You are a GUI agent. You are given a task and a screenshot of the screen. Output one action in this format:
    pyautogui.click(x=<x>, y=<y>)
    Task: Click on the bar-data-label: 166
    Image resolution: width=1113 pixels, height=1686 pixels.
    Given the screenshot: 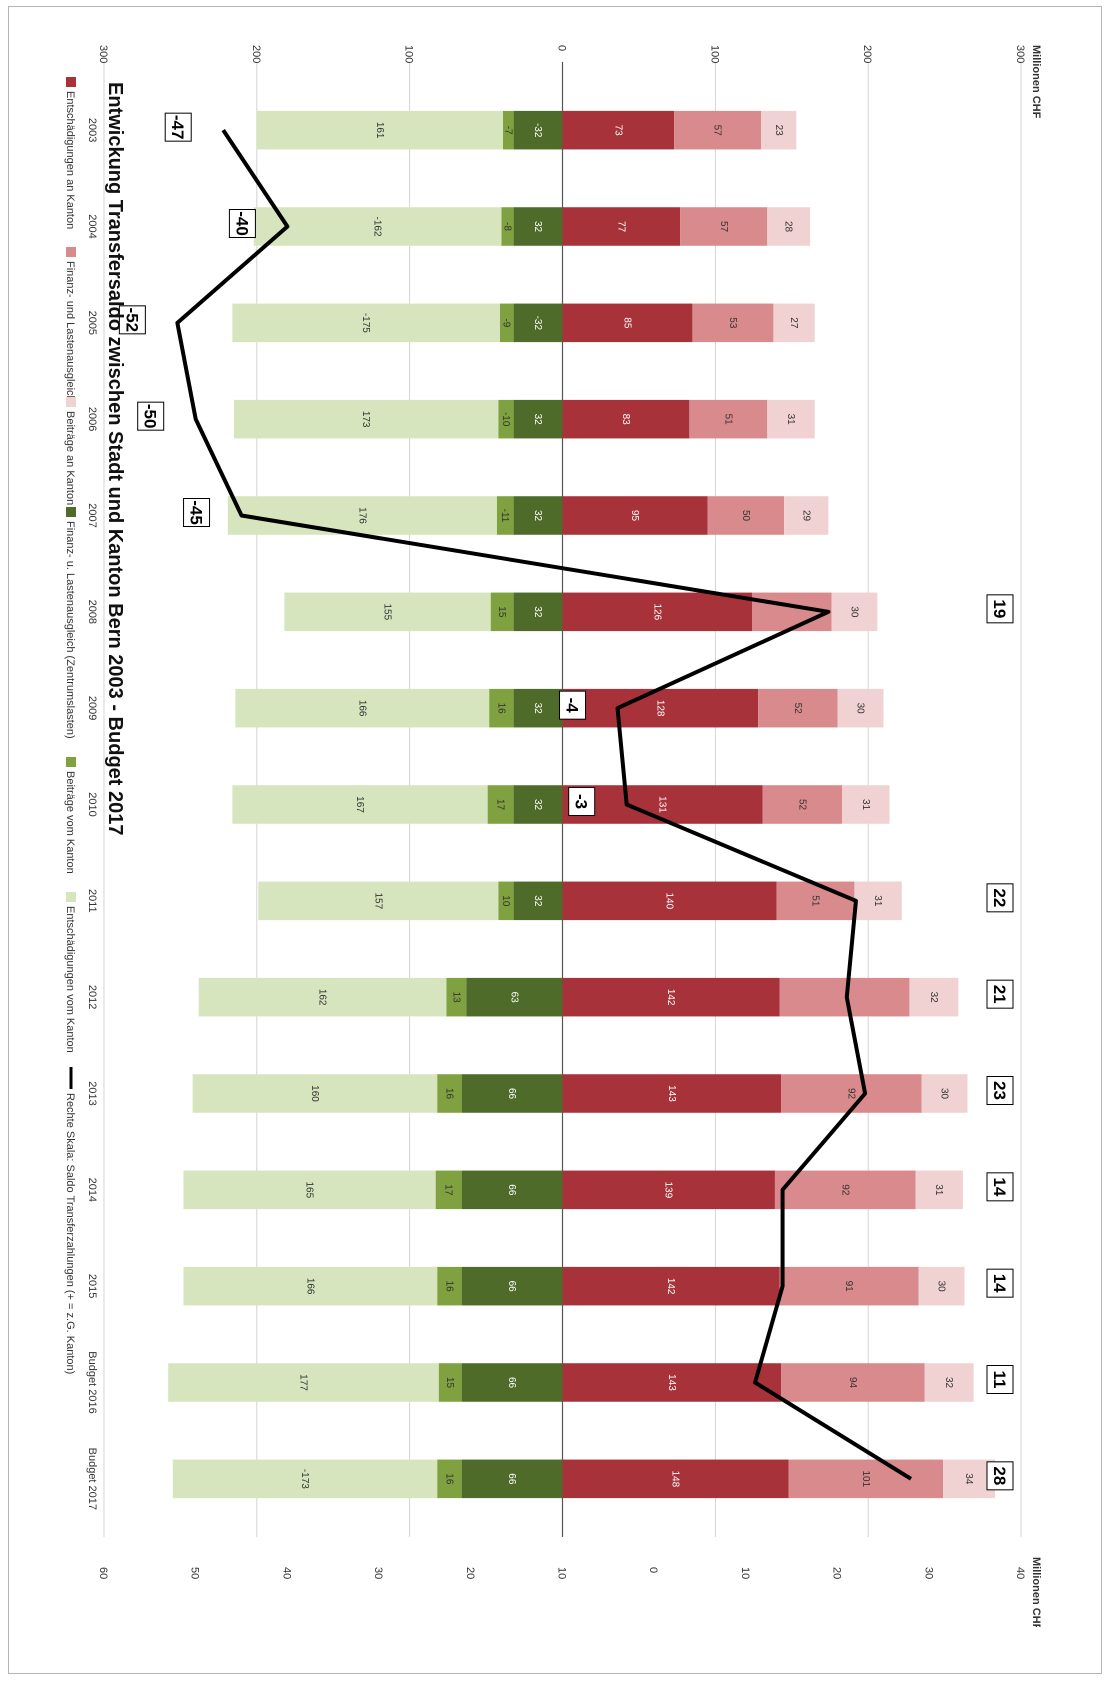 What is the action you would take?
    pyautogui.click(x=309, y=1286)
    